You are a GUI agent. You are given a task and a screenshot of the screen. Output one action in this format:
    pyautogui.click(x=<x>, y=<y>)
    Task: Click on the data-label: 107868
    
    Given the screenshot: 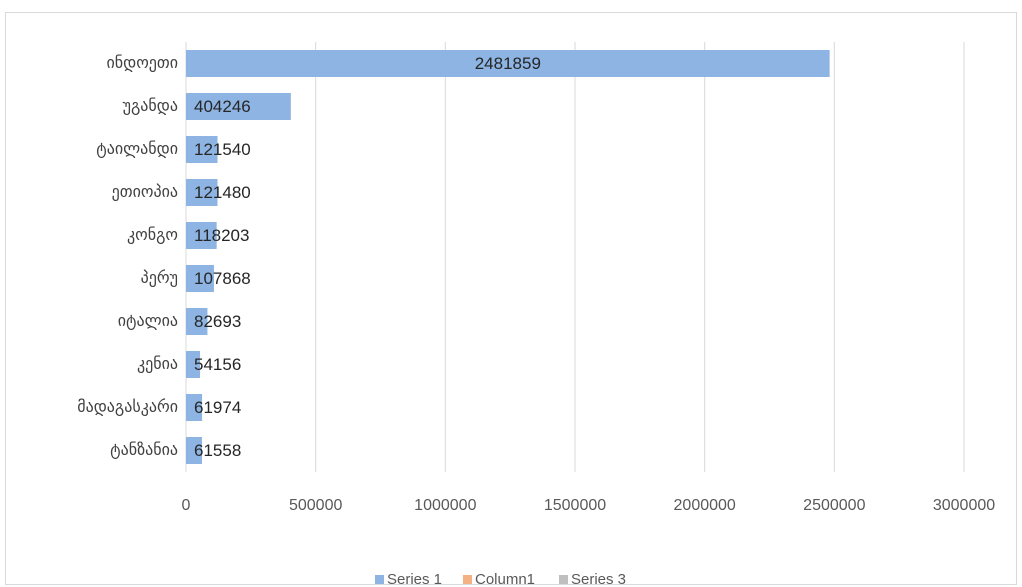 What is the action you would take?
    pyautogui.click(x=222, y=278)
    